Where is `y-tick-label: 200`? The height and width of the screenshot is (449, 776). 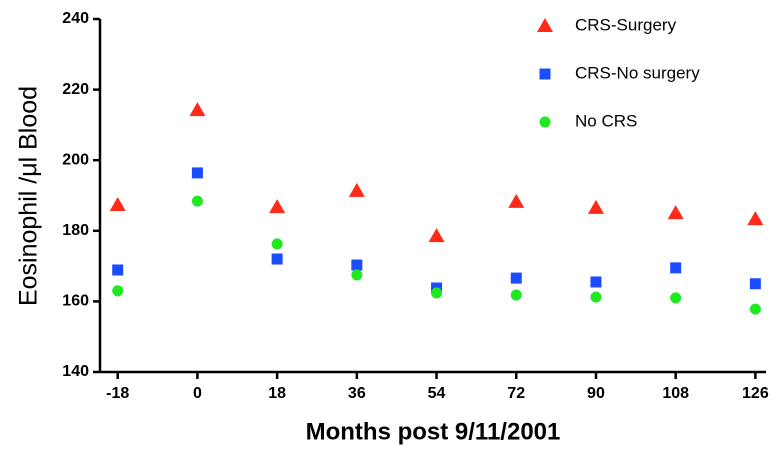 y-tick-label: 200 is located at coordinates (75, 159).